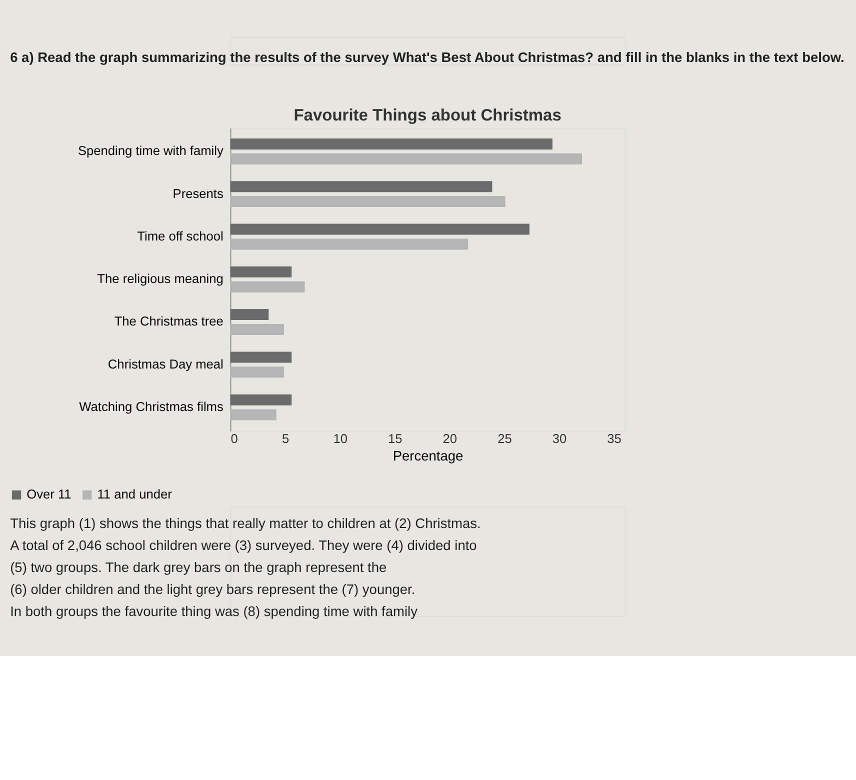 This screenshot has height=780, width=856. What do you see at coordinates (151, 406) in the screenshot?
I see `y-tick-label: Watching Christmas films` at bounding box center [151, 406].